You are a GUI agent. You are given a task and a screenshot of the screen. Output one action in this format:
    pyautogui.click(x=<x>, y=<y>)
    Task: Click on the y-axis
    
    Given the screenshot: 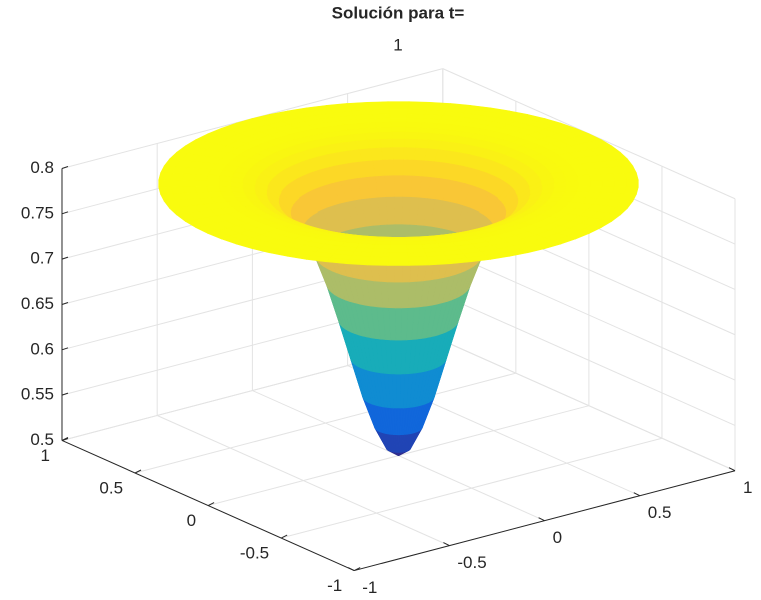 What is the action you would take?
    pyautogui.click(x=208, y=506)
    